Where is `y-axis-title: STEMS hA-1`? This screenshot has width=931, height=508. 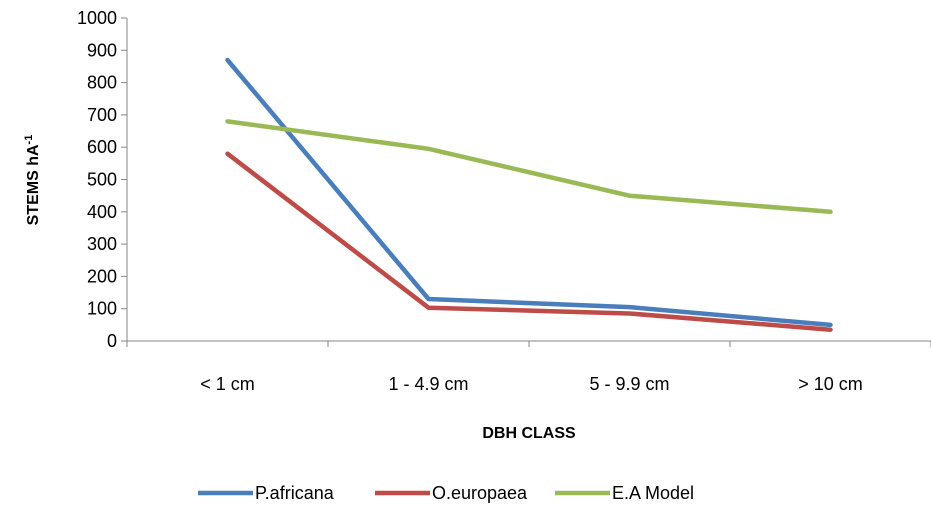
y-axis-title: STEMS hA-1 is located at coordinates (32, 180).